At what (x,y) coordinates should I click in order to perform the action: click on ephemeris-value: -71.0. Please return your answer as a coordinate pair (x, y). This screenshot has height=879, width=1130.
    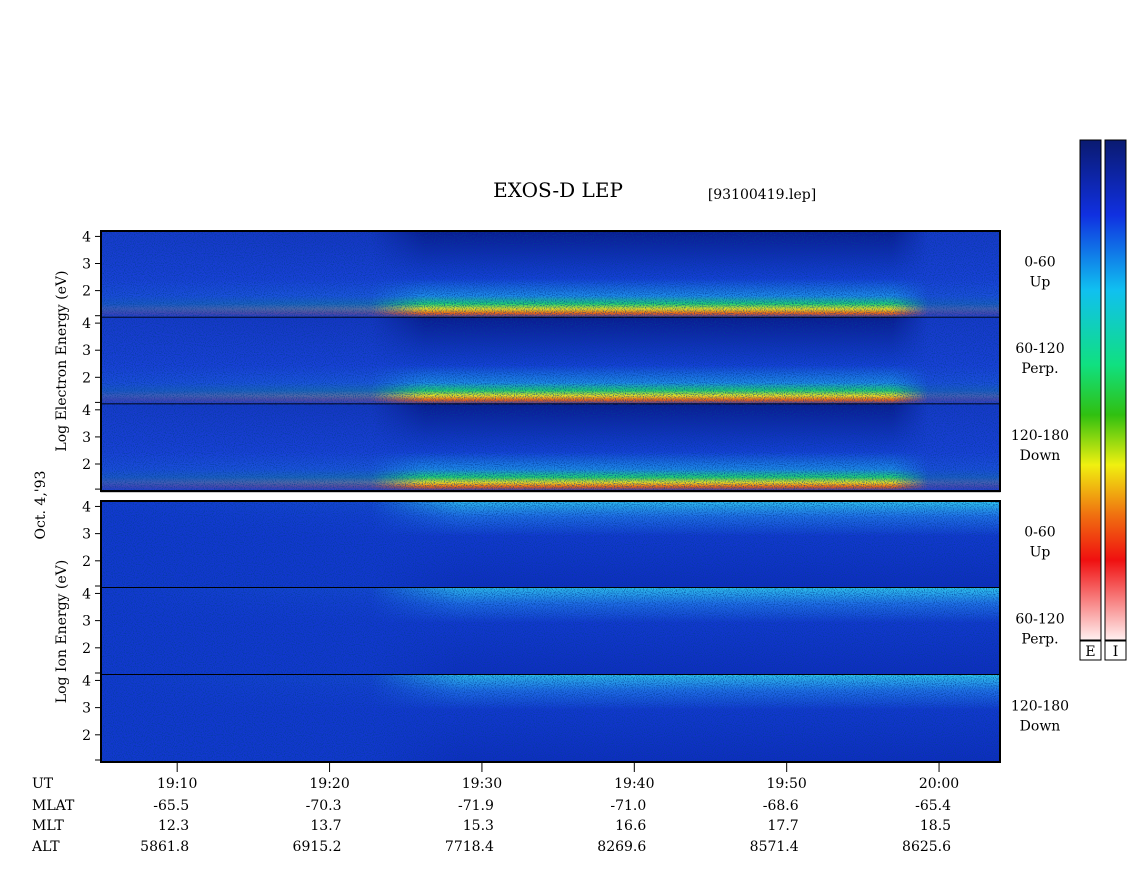
    Looking at the image, I should click on (628, 806).